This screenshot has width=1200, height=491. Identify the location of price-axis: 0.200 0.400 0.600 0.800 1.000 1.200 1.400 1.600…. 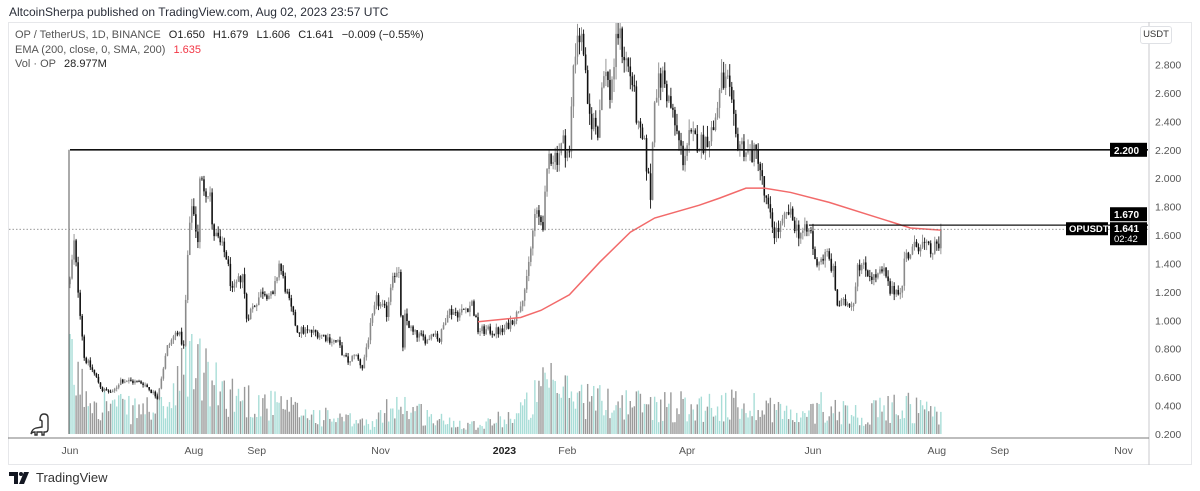
(1168, 250).